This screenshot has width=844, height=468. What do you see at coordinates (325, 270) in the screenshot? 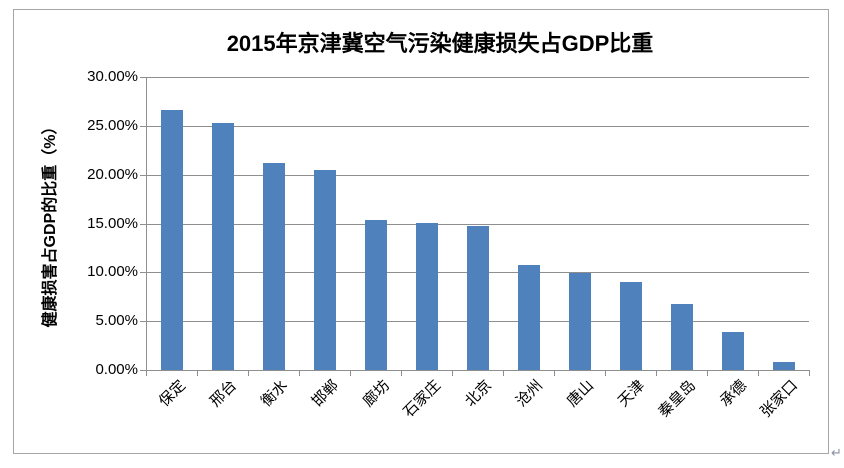
I see `bar-邯郸` at bounding box center [325, 270].